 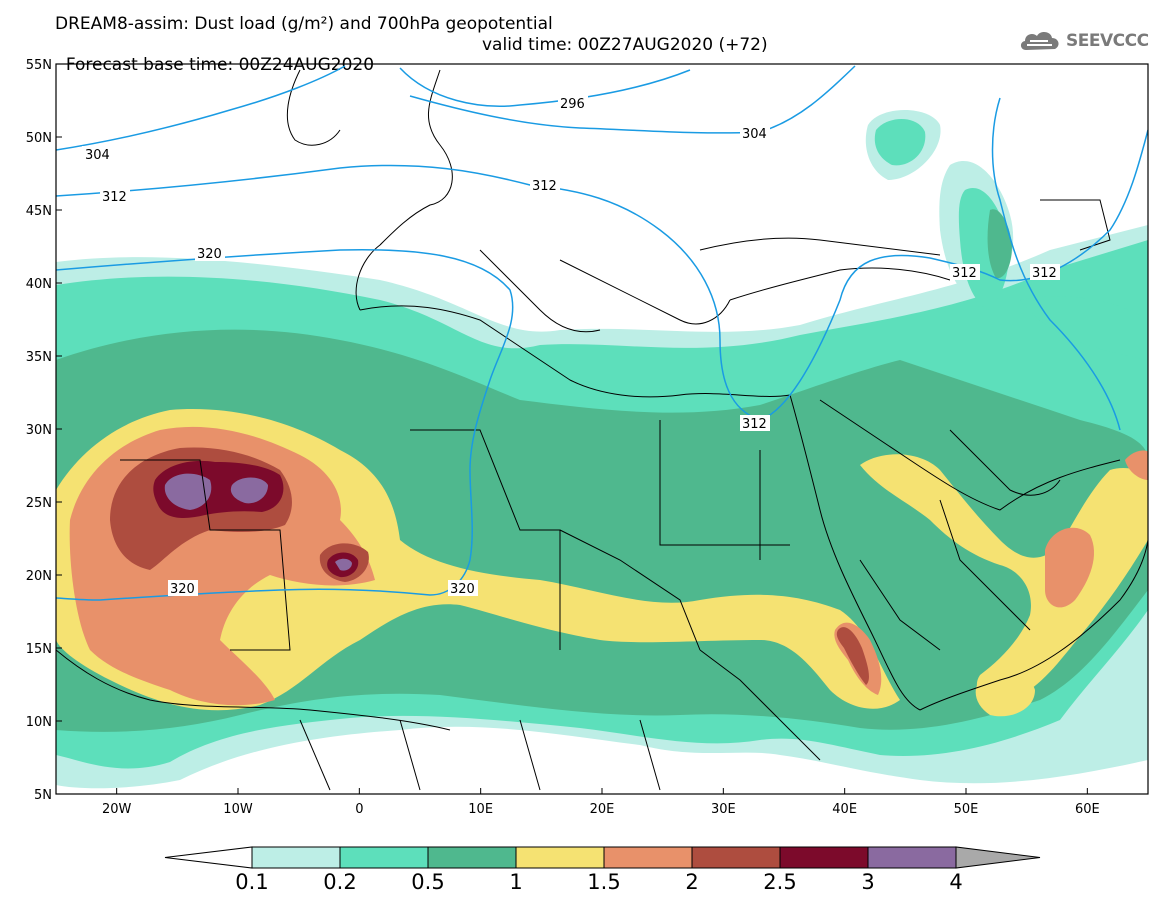 What do you see at coordinates (39, 211) in the screenshot?
I see `lat-tick-label: 45N` at bounding box center [39, 211].